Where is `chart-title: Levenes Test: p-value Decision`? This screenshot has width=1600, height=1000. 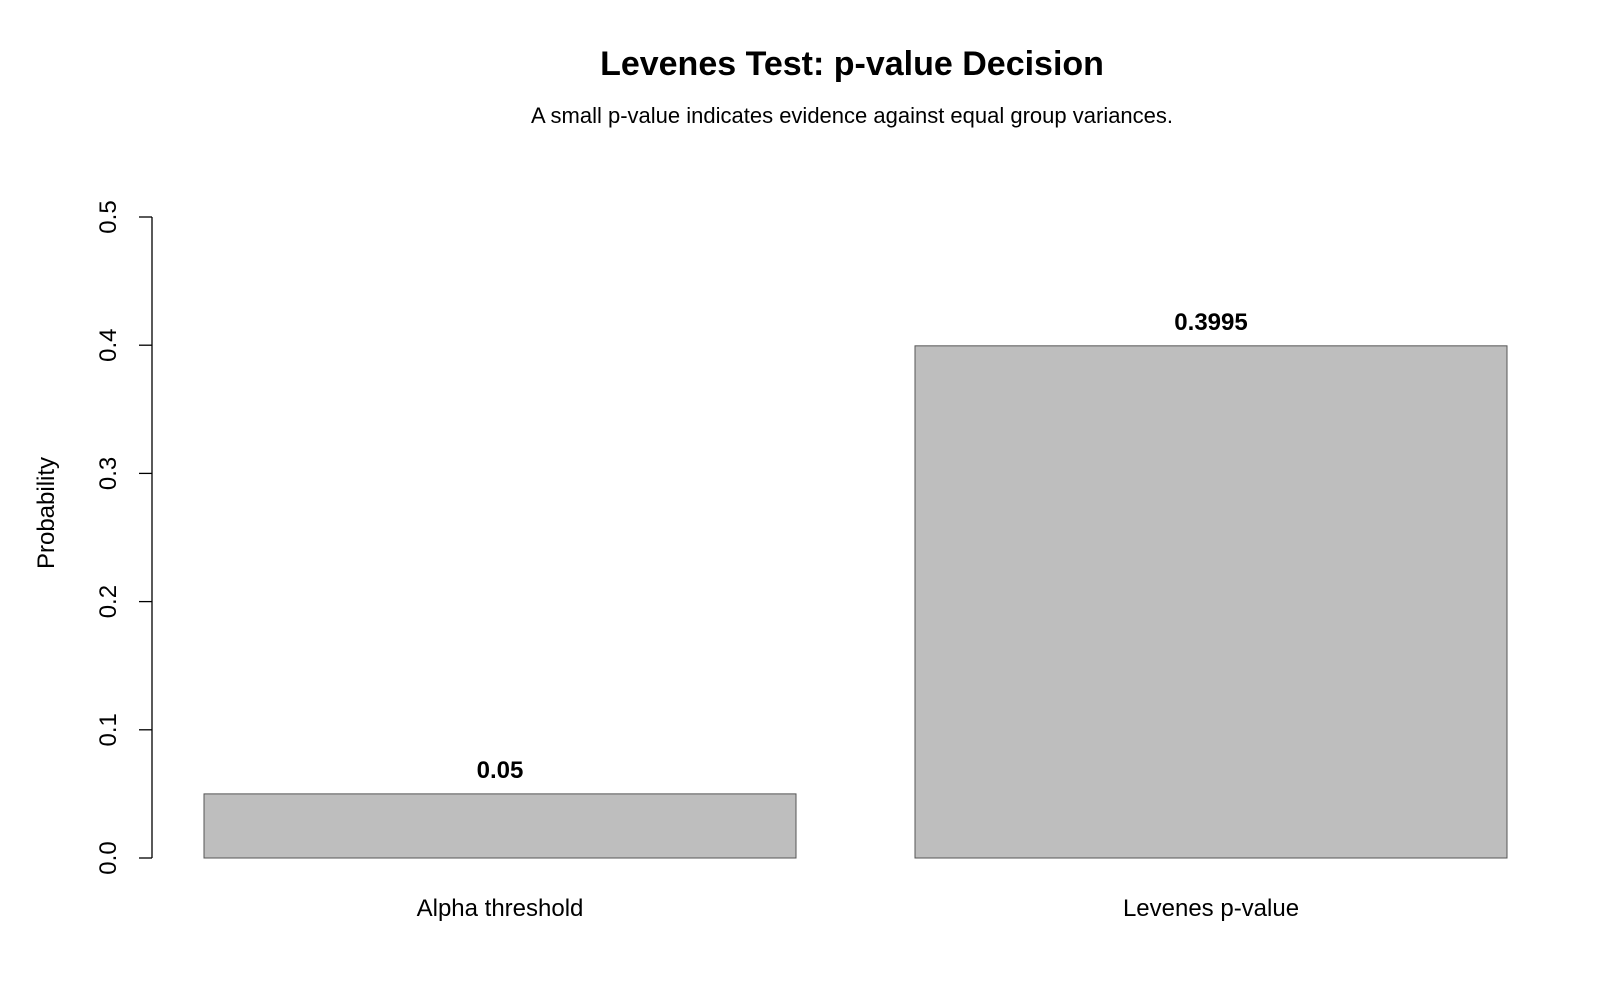 chart-title: Levenes Test: p-value Decision is located at coordinates (852, 64).